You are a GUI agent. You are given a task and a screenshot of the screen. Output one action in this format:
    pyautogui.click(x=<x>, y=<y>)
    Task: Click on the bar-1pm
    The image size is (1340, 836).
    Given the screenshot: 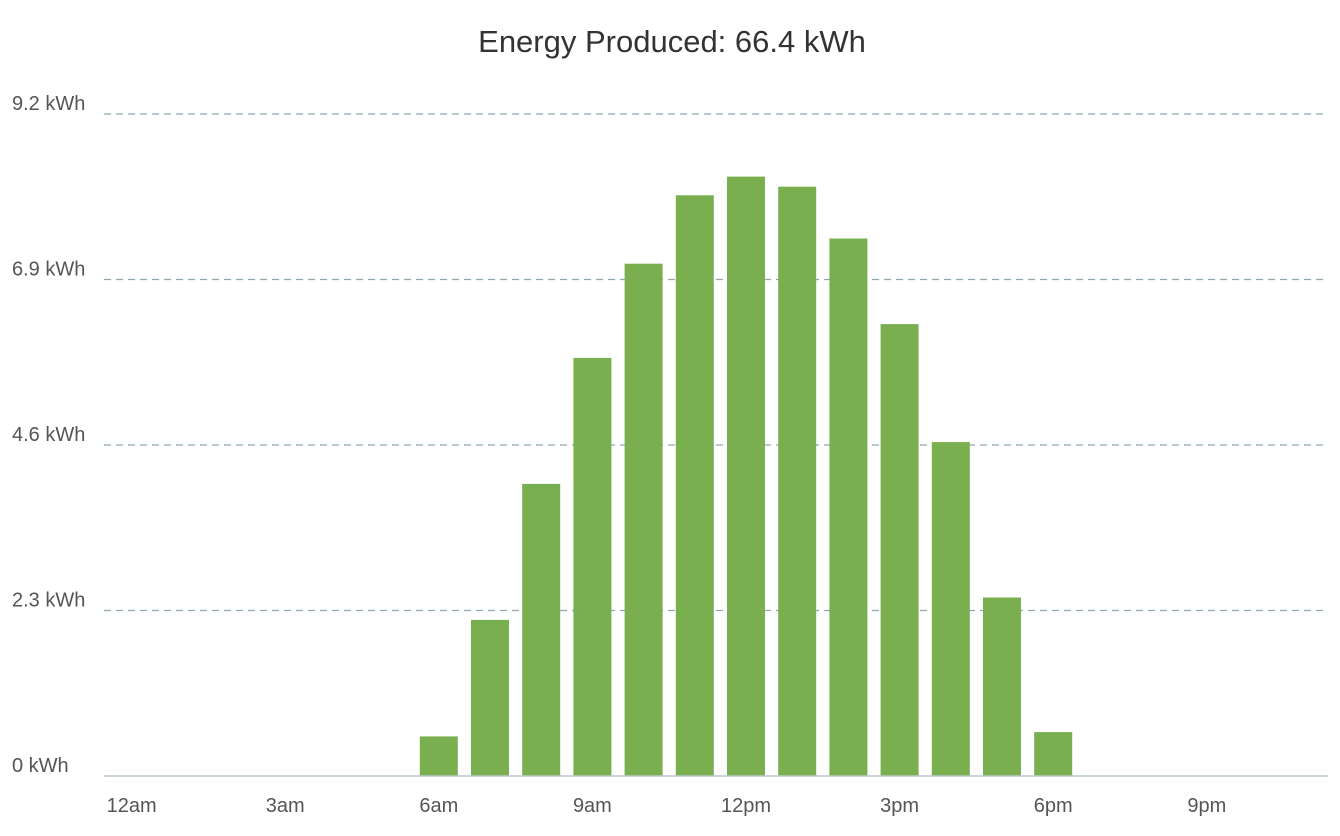 What is the action you would take?
    pyautogui.click(x=797, y=481)
    